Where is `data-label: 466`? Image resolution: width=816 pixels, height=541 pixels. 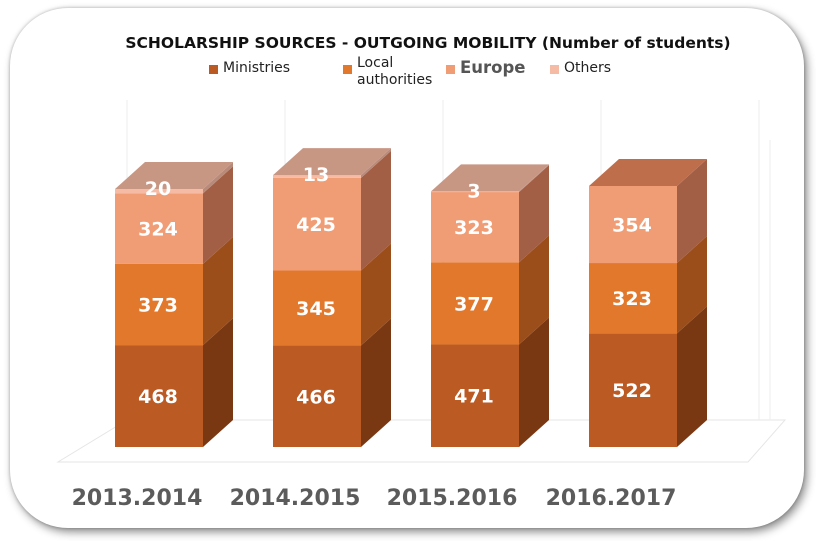
data-label: 466 is located at coordinates (316, 397).